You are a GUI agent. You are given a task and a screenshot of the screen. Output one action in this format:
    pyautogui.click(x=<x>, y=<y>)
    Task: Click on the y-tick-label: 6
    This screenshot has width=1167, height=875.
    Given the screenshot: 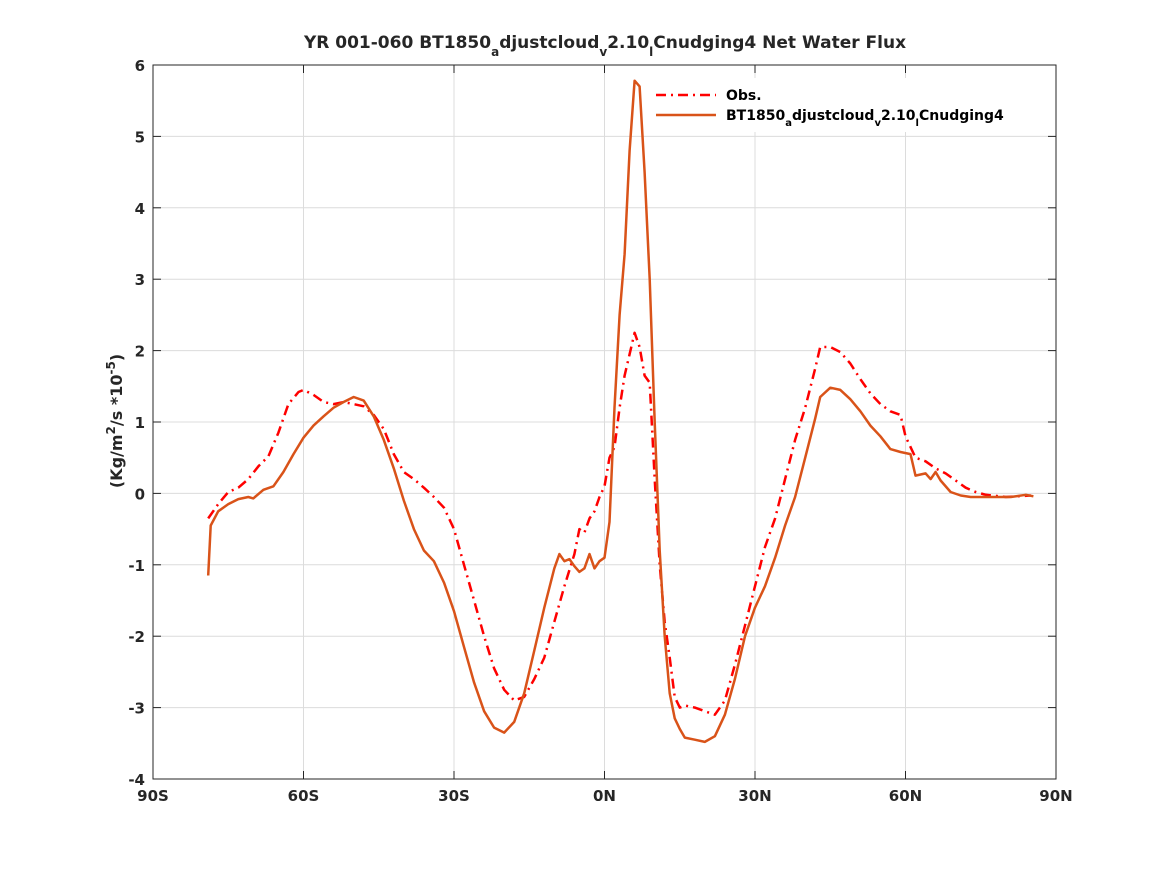 What is the action you would take?
    pyautogui.click(x=140, y=66)
    